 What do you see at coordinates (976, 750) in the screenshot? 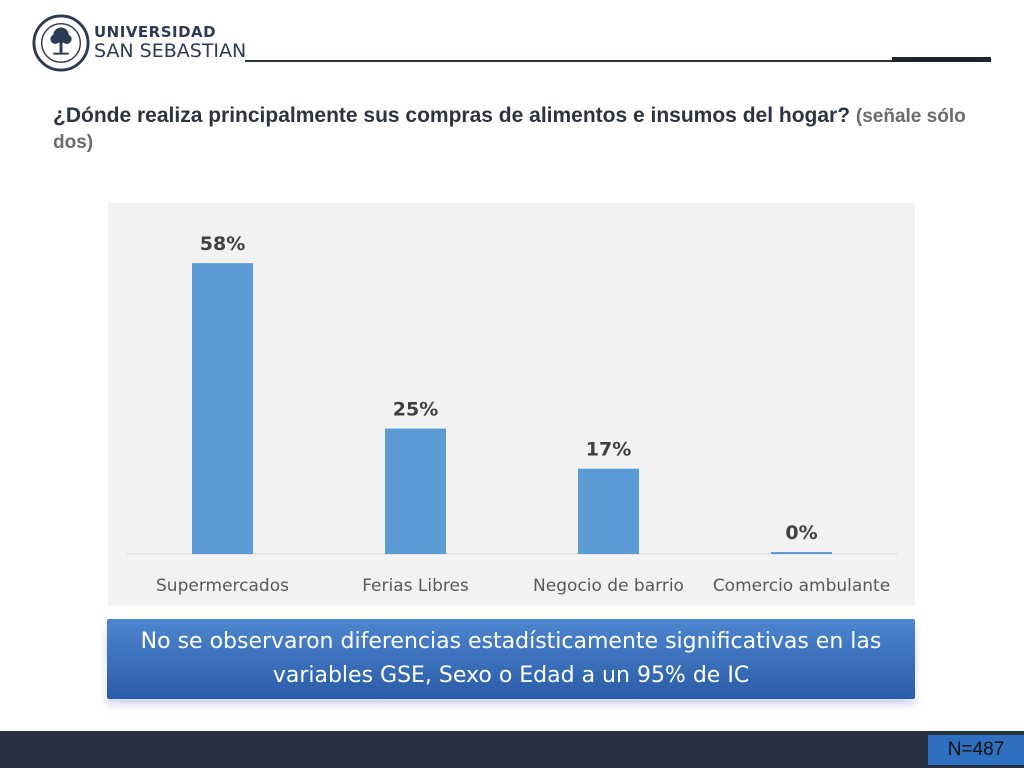
I see `sample-size-badge: N=487` at bounding box center [976, 750].